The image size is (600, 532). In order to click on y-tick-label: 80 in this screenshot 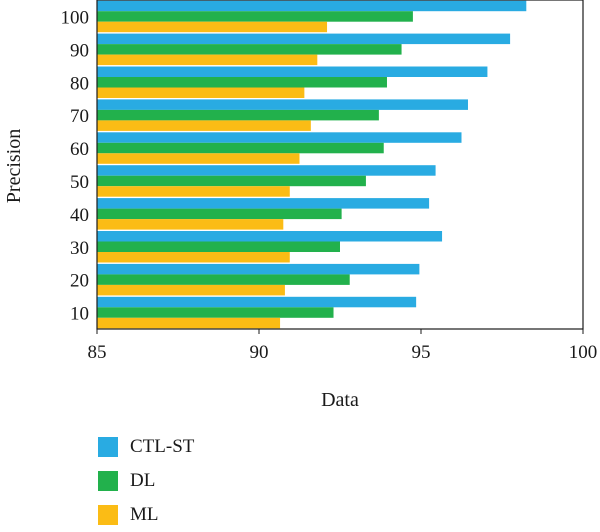, I will do `click(79, 83)`.